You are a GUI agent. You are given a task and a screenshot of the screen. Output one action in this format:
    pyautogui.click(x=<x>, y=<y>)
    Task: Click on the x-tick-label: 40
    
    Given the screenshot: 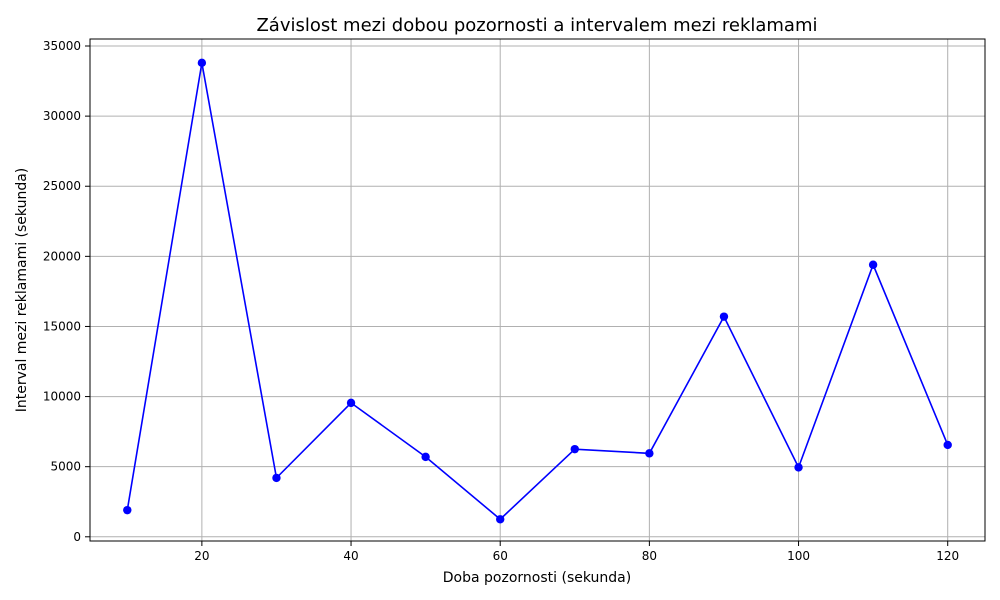 What is the action you would take?
    pyautogui.click(x=350, y=556)
    